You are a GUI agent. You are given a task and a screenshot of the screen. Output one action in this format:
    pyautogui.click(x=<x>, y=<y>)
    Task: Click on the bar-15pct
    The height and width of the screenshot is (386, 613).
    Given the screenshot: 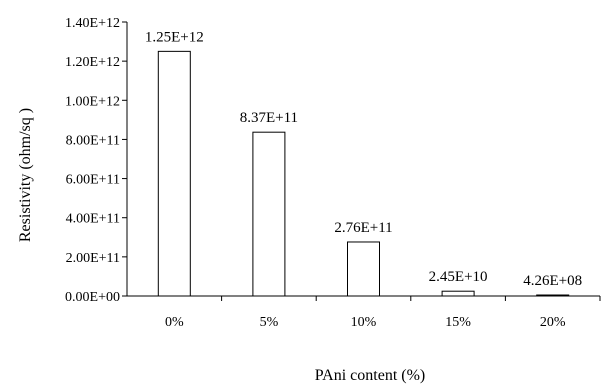 What is the action you would take?
    pyautogui.click(x=458, y=293)
    